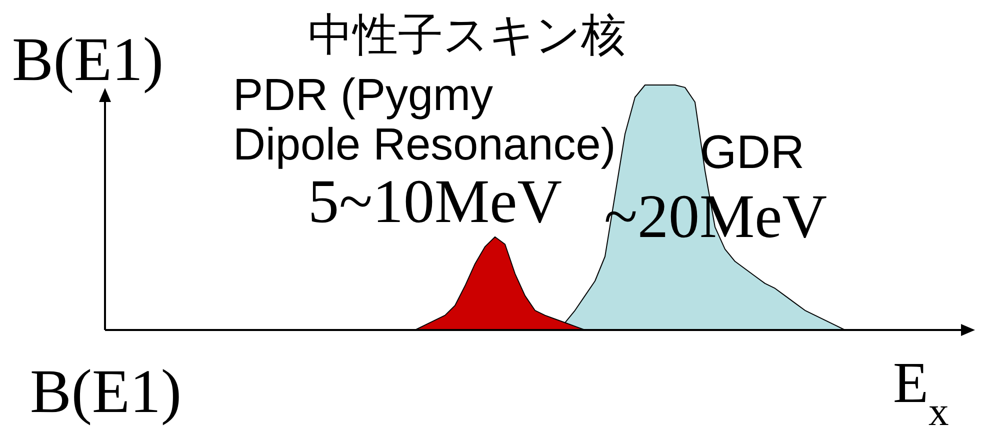  What do you see at coordinates (921, 391) in the screenshot?
I see `xlabel: E$_{x}$` at bounding box center [921, 391].